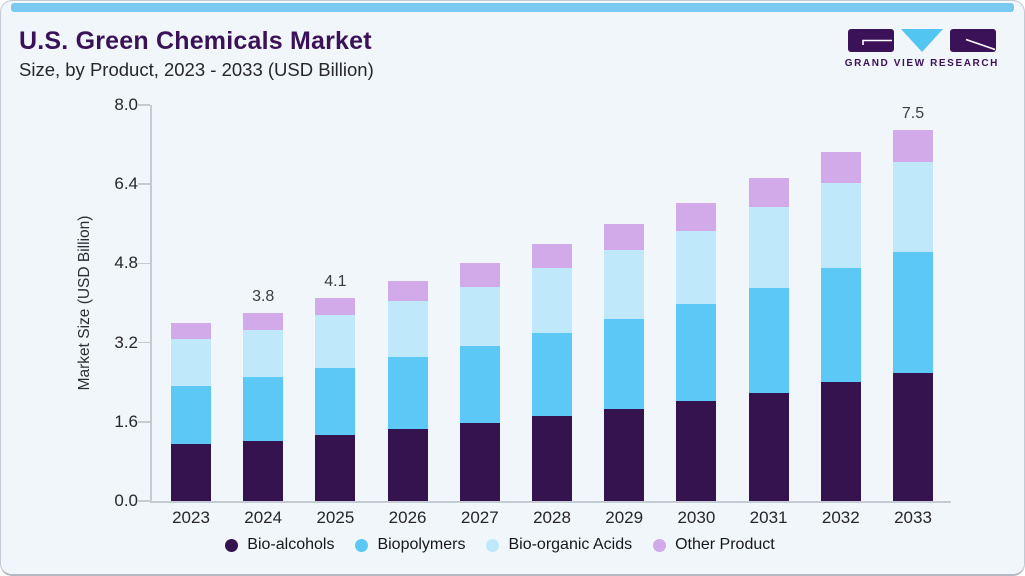 The width and height of the screenshot is (1025, 576). I want to click on bar-2031, so click(768, 339).